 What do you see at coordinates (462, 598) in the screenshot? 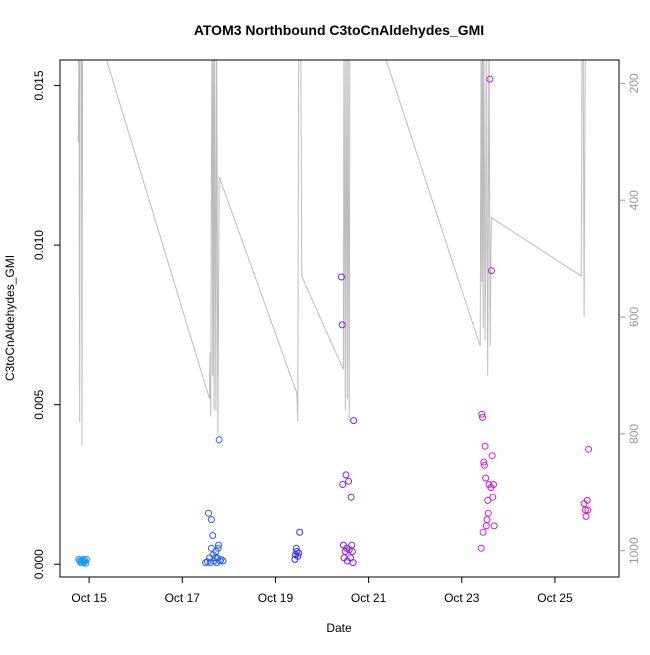
I see `x-tick-label: Oct 23` at bounding box center [462, 598].